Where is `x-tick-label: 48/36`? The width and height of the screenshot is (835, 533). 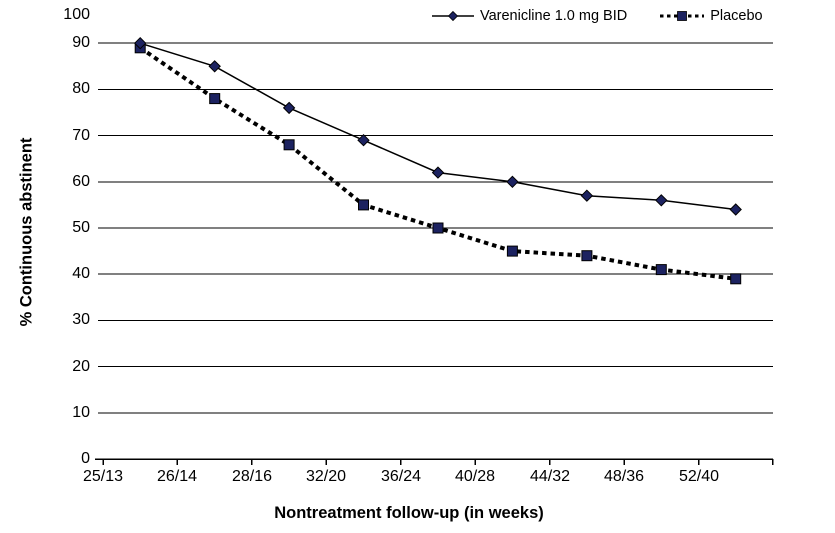
x-tick-label: 48/36 is located at coordinates (624, 476).